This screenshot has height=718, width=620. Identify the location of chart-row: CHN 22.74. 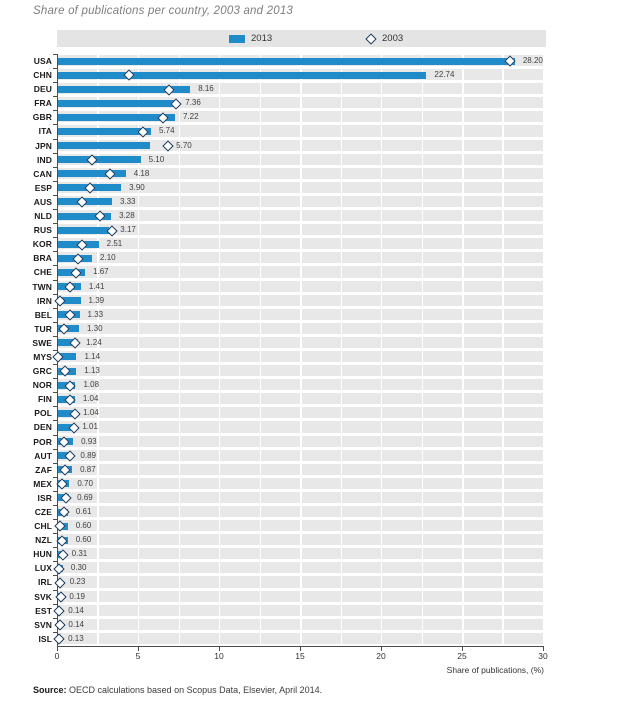
(288, 75).